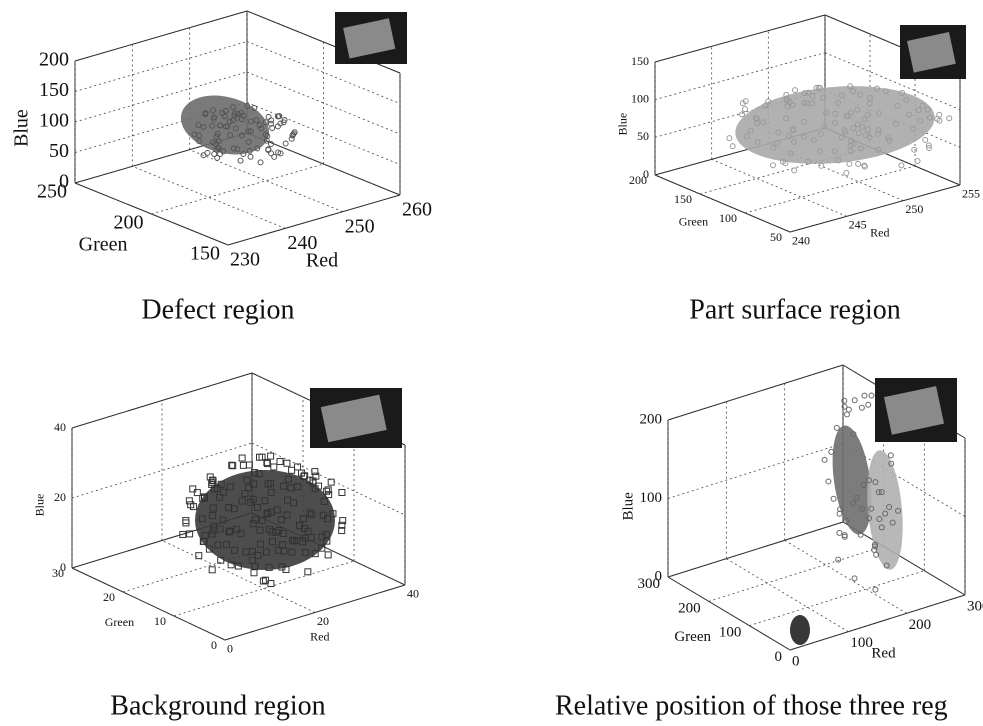 The width and height of the screenshot is (983, 726). Describe the element at coordinates (751, 705) in the screenshot. I see `caption: Relative position of those three reg` at that location.